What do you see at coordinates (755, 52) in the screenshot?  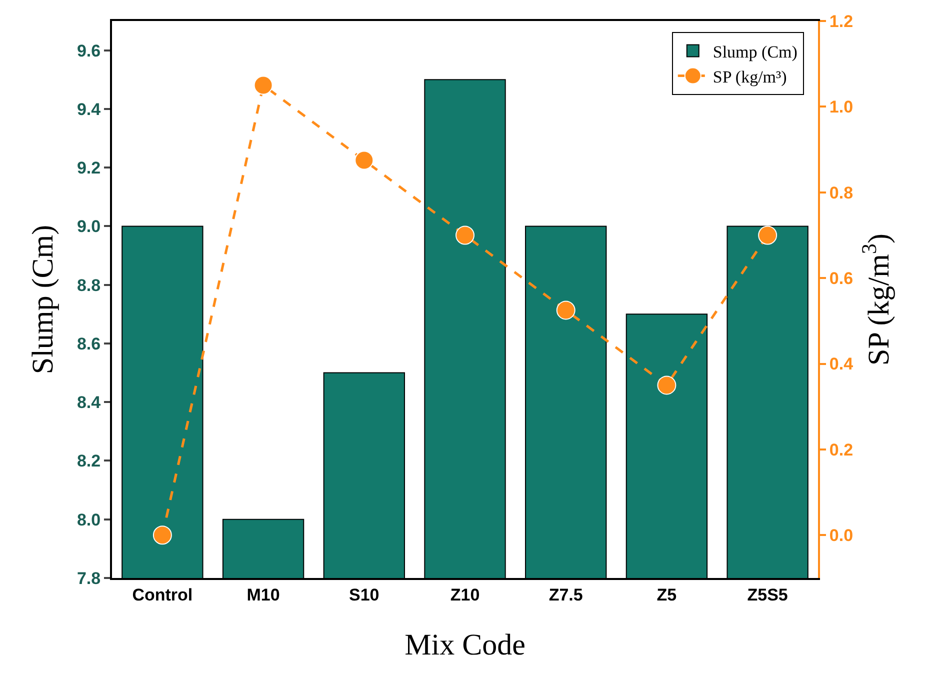 I see `legend-label: Slump (Cm)` at bounding box center [755, 52].